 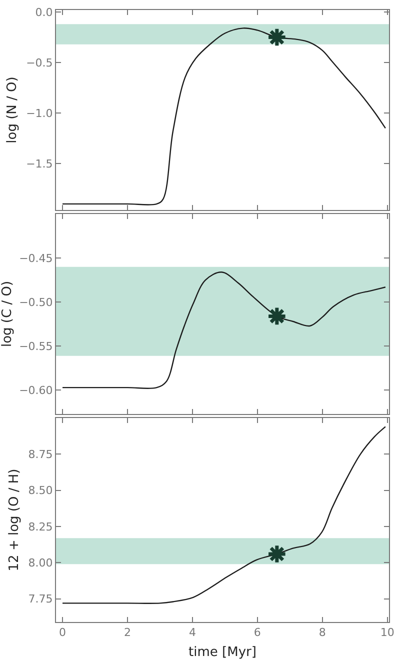 I want to click on x-tick-label: 4, so click(x=192, y=633).